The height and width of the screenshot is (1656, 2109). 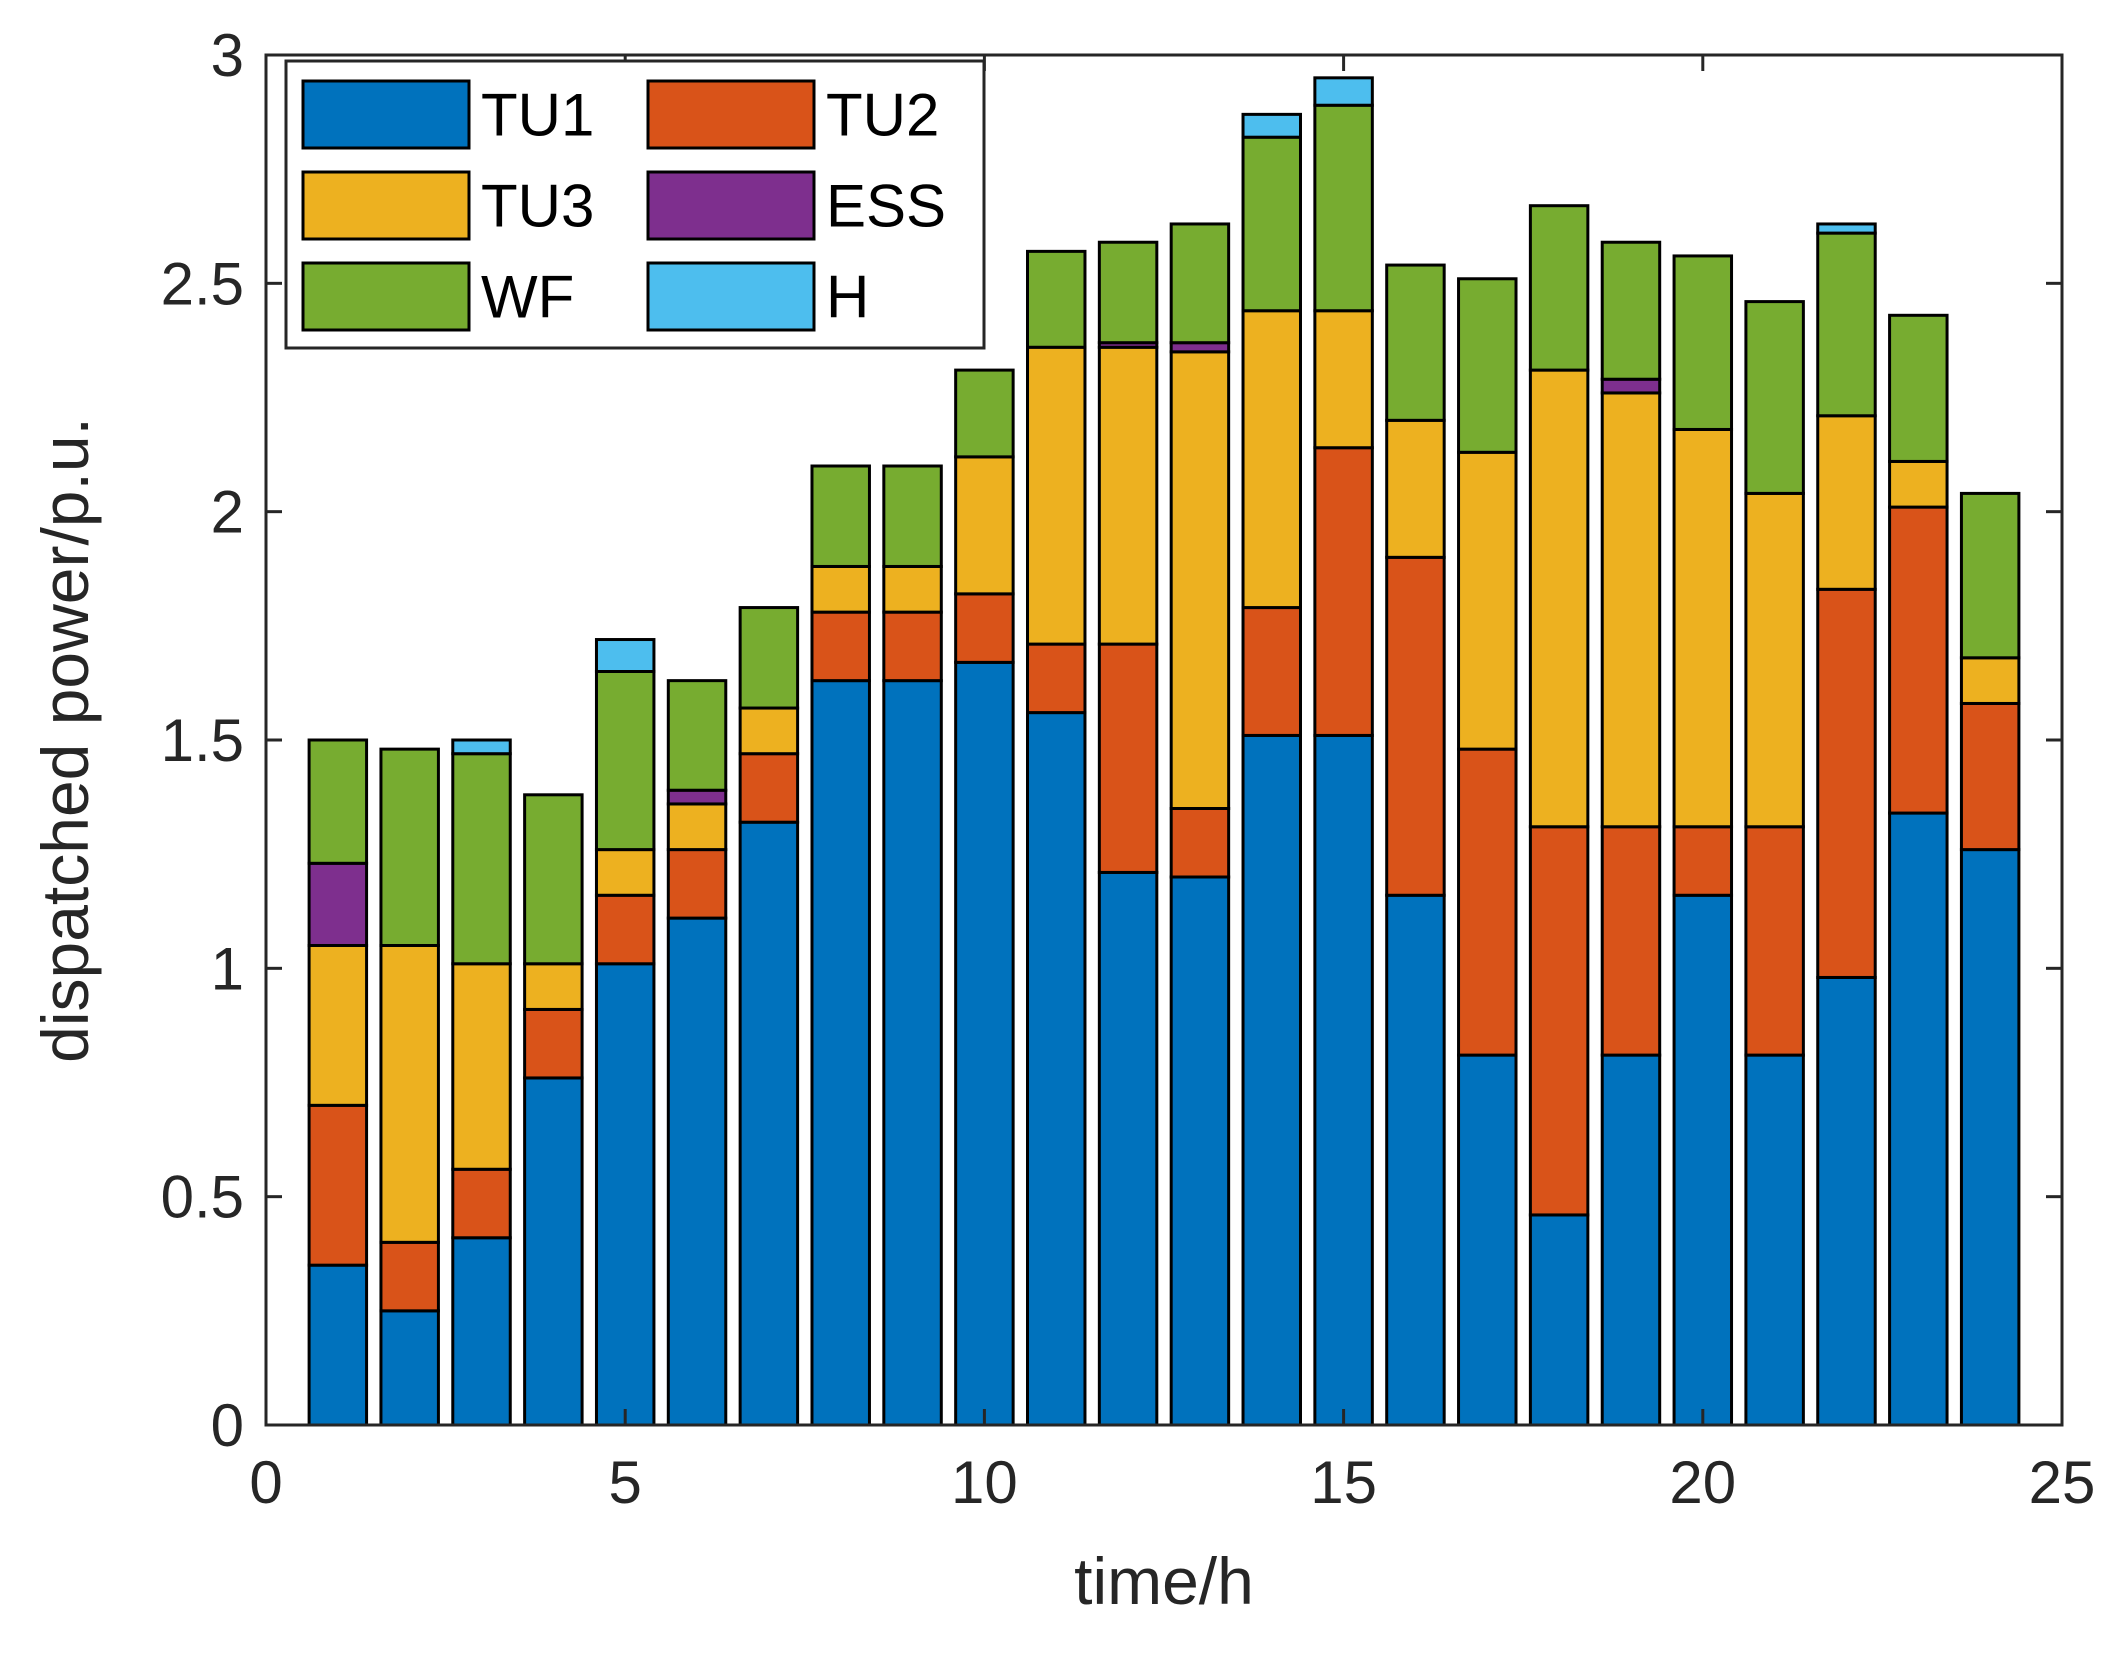 What do you see at coordinates (1172, 1482) in the screenshot?
I see `x-tick-labels: 0 5 10 15 20 25` at bounding box center [1172, 1482].